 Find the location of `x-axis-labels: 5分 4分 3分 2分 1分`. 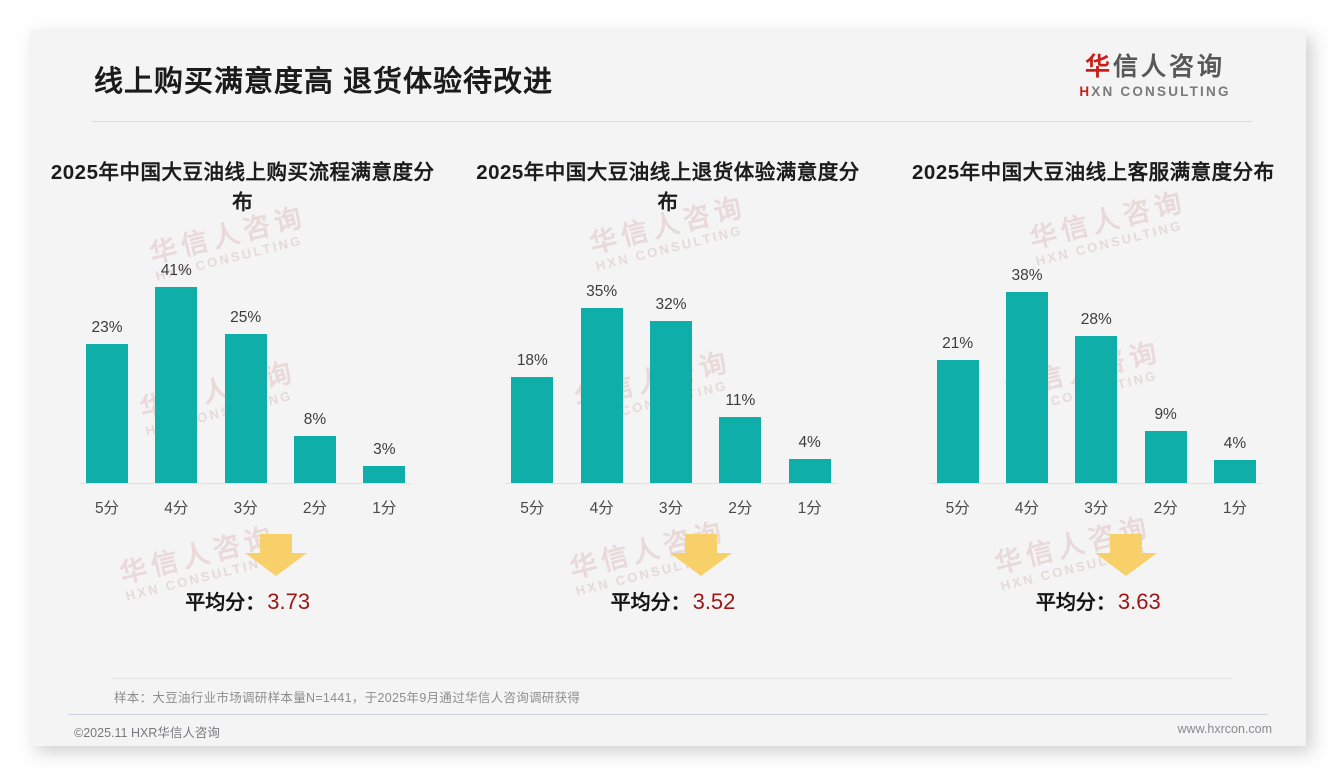

x-axis-labels: 5分 4分 3分 2分 1分 is located at coordinates (1096, 507).